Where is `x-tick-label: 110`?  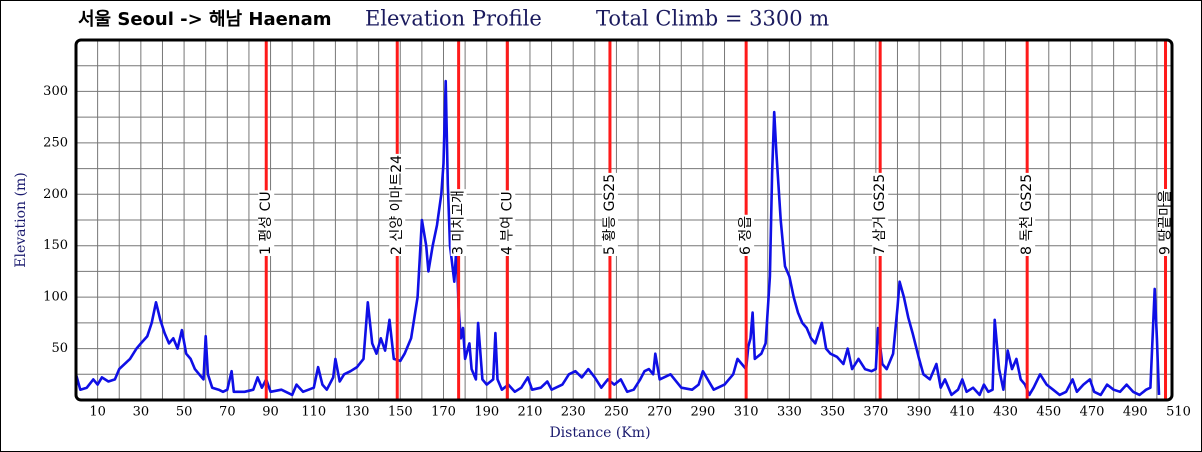
x-tick-label: 110 is located at coordinates (313, 412).